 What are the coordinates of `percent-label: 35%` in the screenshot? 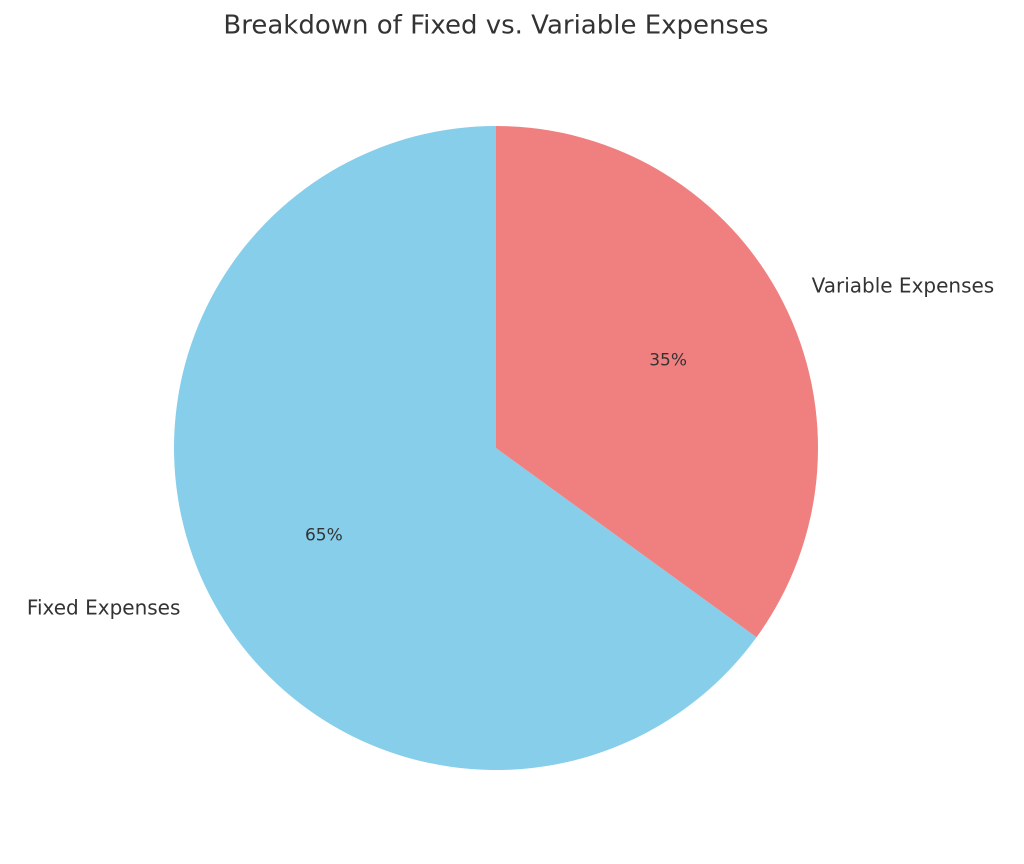 It's located at (668, 360).